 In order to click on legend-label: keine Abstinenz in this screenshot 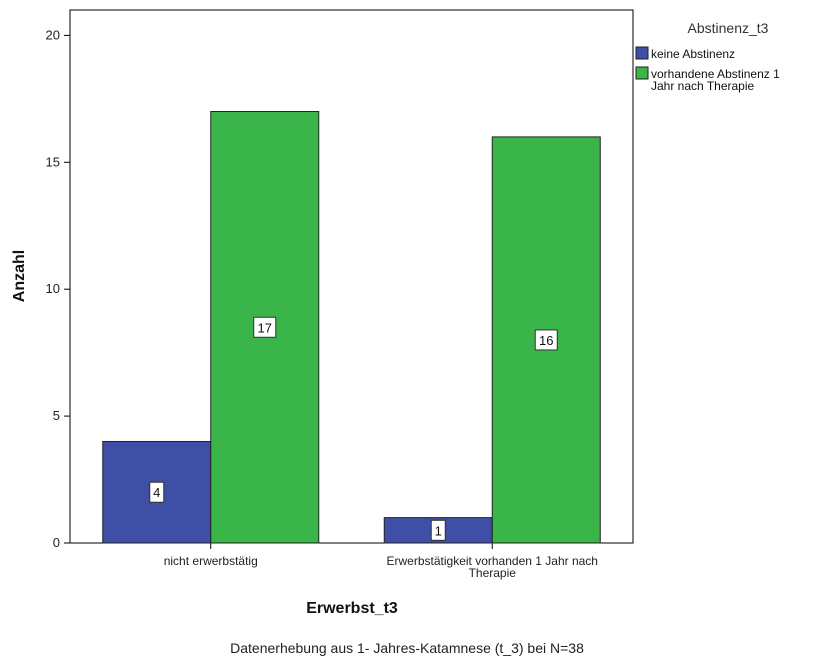, I will do `click(693, 54)`.